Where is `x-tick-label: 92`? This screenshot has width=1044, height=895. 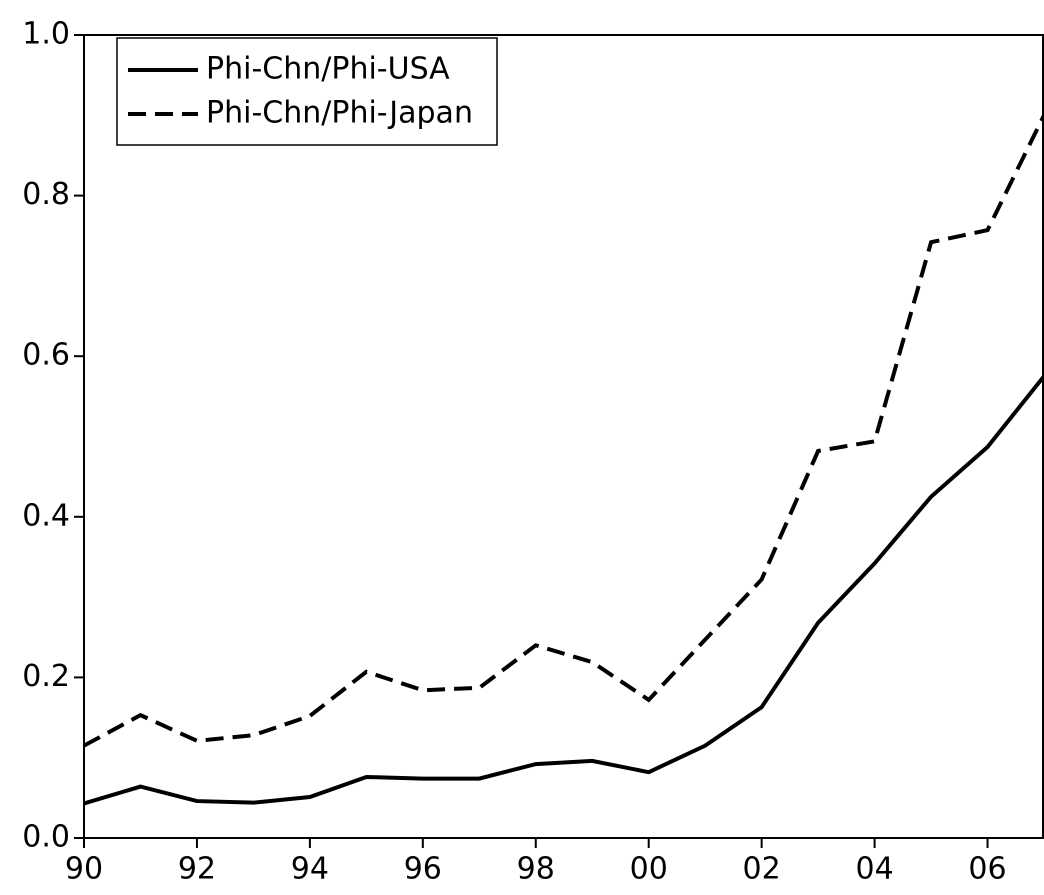
x-tick-label: 92 is located at coordinates (197, 869).